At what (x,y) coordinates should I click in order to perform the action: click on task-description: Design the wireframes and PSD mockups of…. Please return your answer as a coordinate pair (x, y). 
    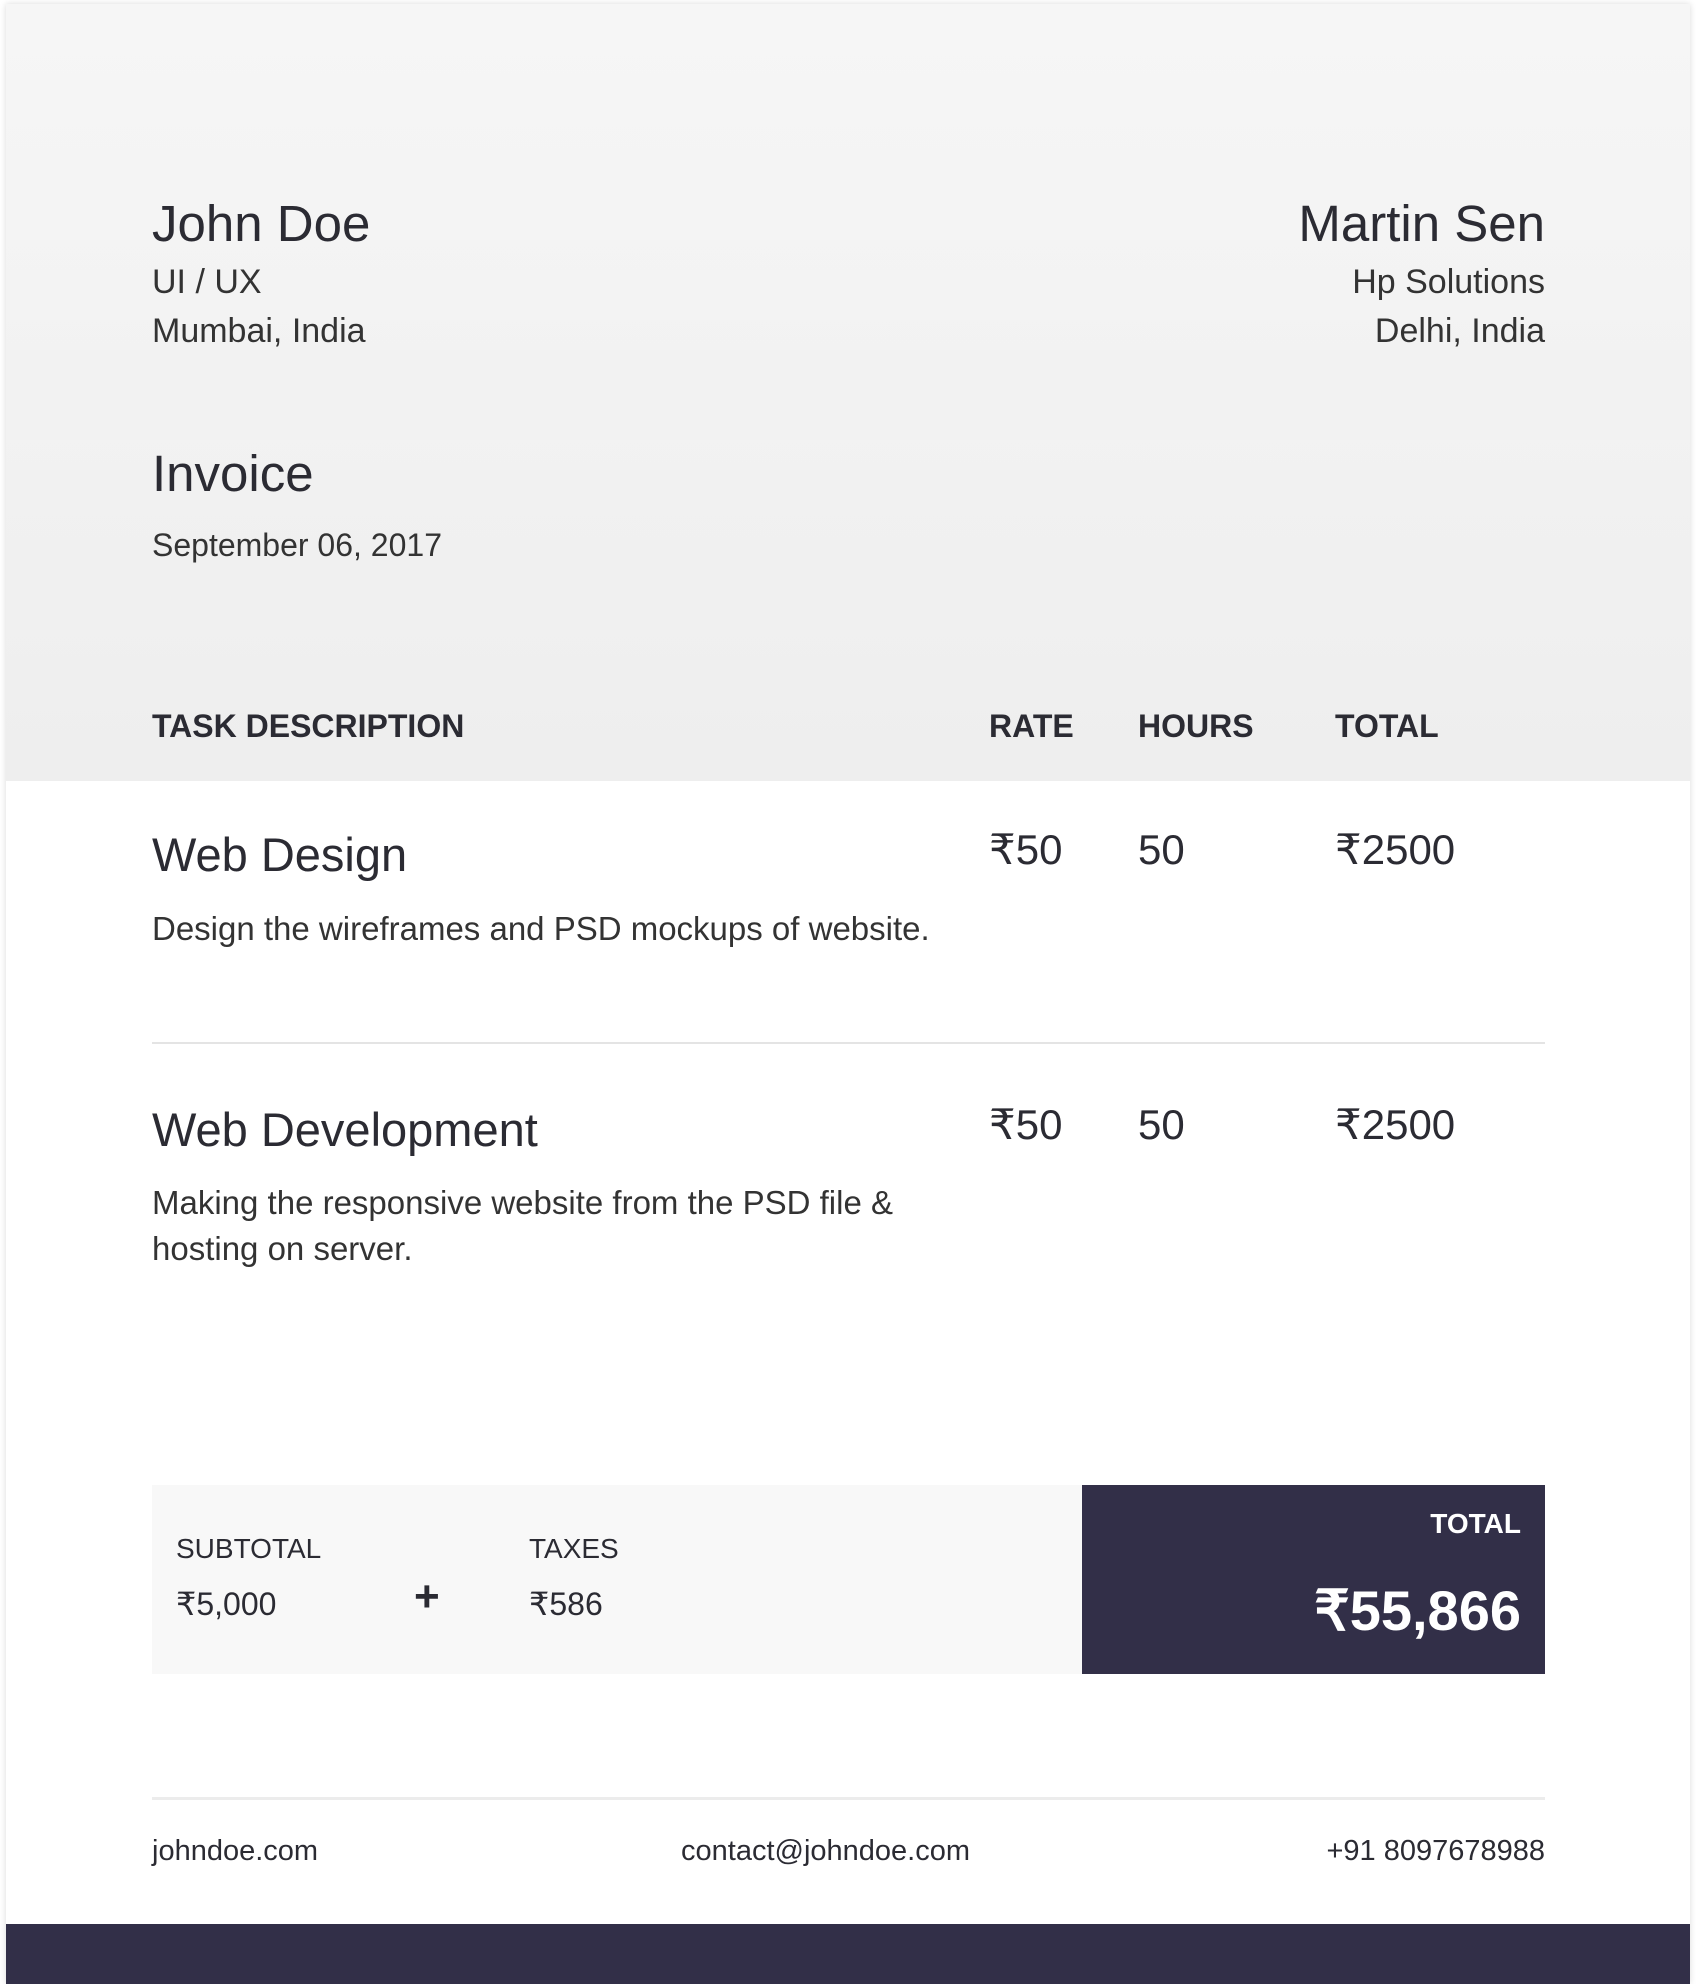
    Looking at the image, I should click on (541, 928).